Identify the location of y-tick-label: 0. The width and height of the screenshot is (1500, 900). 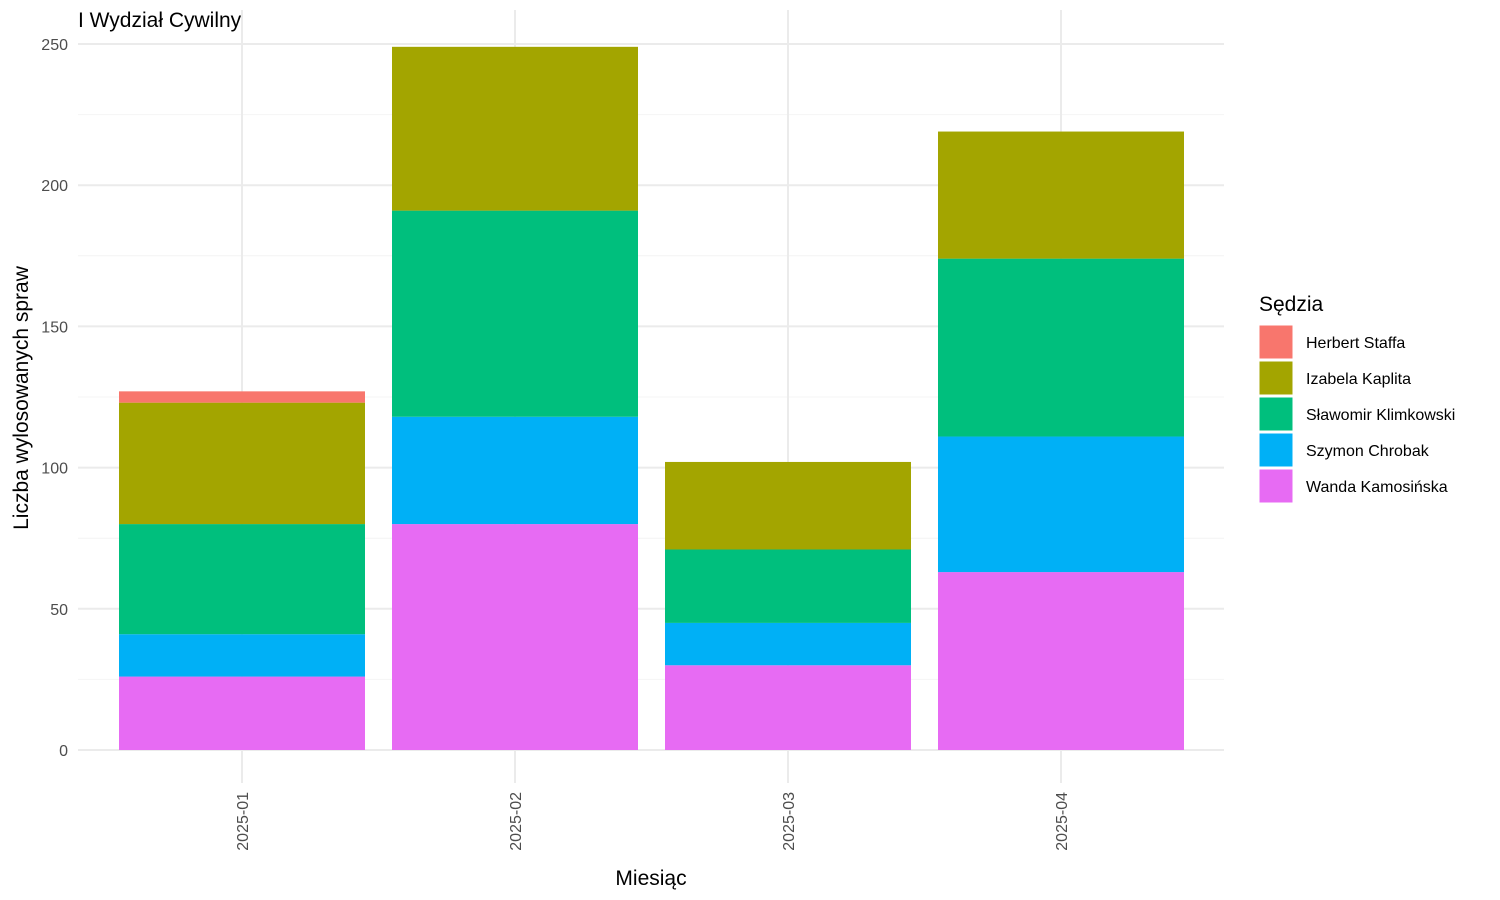
(63, 751).